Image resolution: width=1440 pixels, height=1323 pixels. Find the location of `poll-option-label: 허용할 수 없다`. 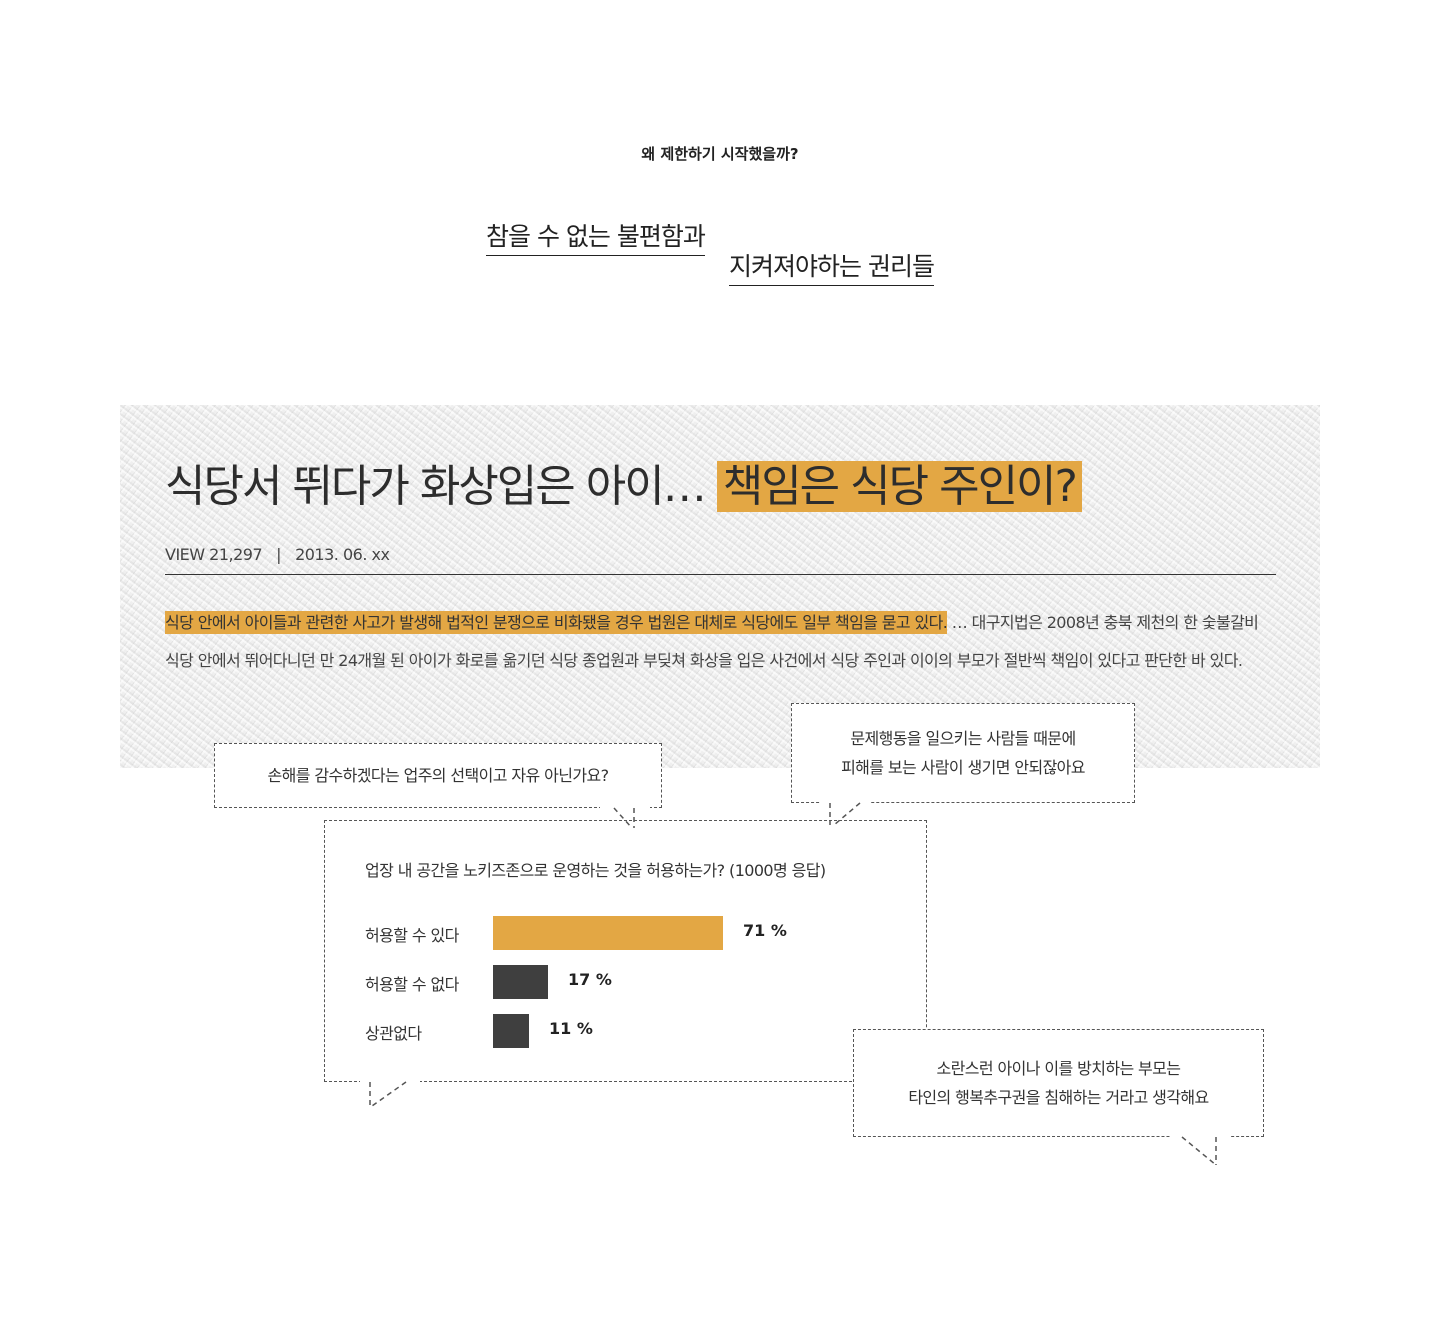

poll-option-label: 허용할 수 없다 is located at coordinates (412, 984).